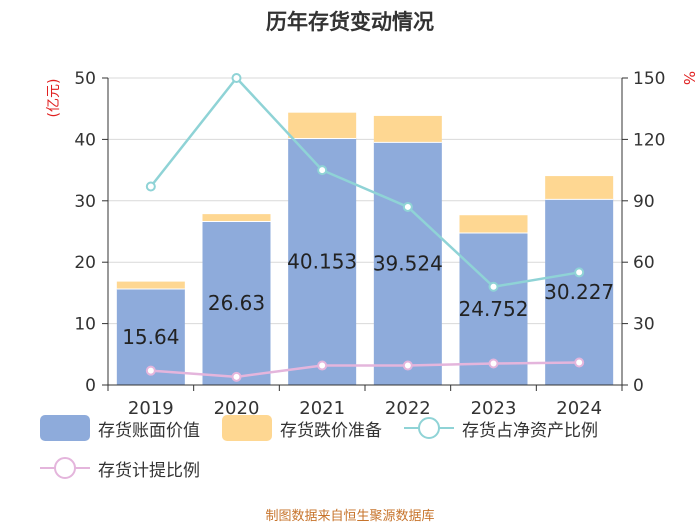 This screenshot has width=700, height=525. What do you see at coordinates (408, 408) in the screenshot?
I see `x-tick-label: 2022` at bounding box center [408, 408].